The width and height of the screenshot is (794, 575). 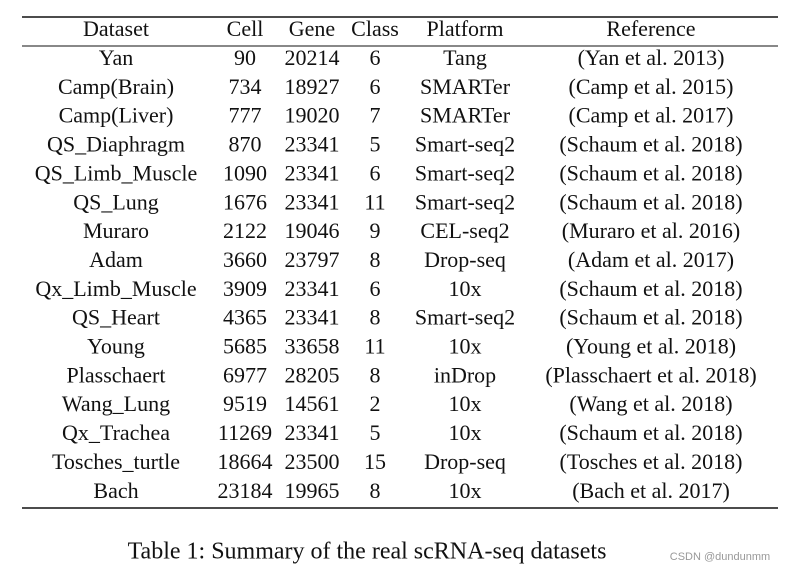 I want to click on table-cell: QS_Limb_Muscle, so click(x=116, y=172).